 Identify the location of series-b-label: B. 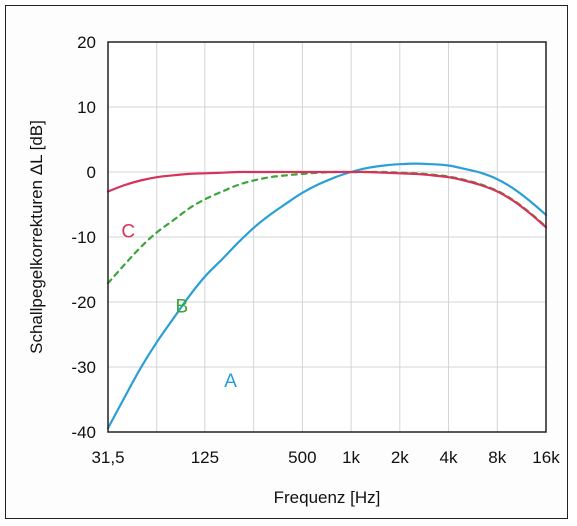
(181, 306).